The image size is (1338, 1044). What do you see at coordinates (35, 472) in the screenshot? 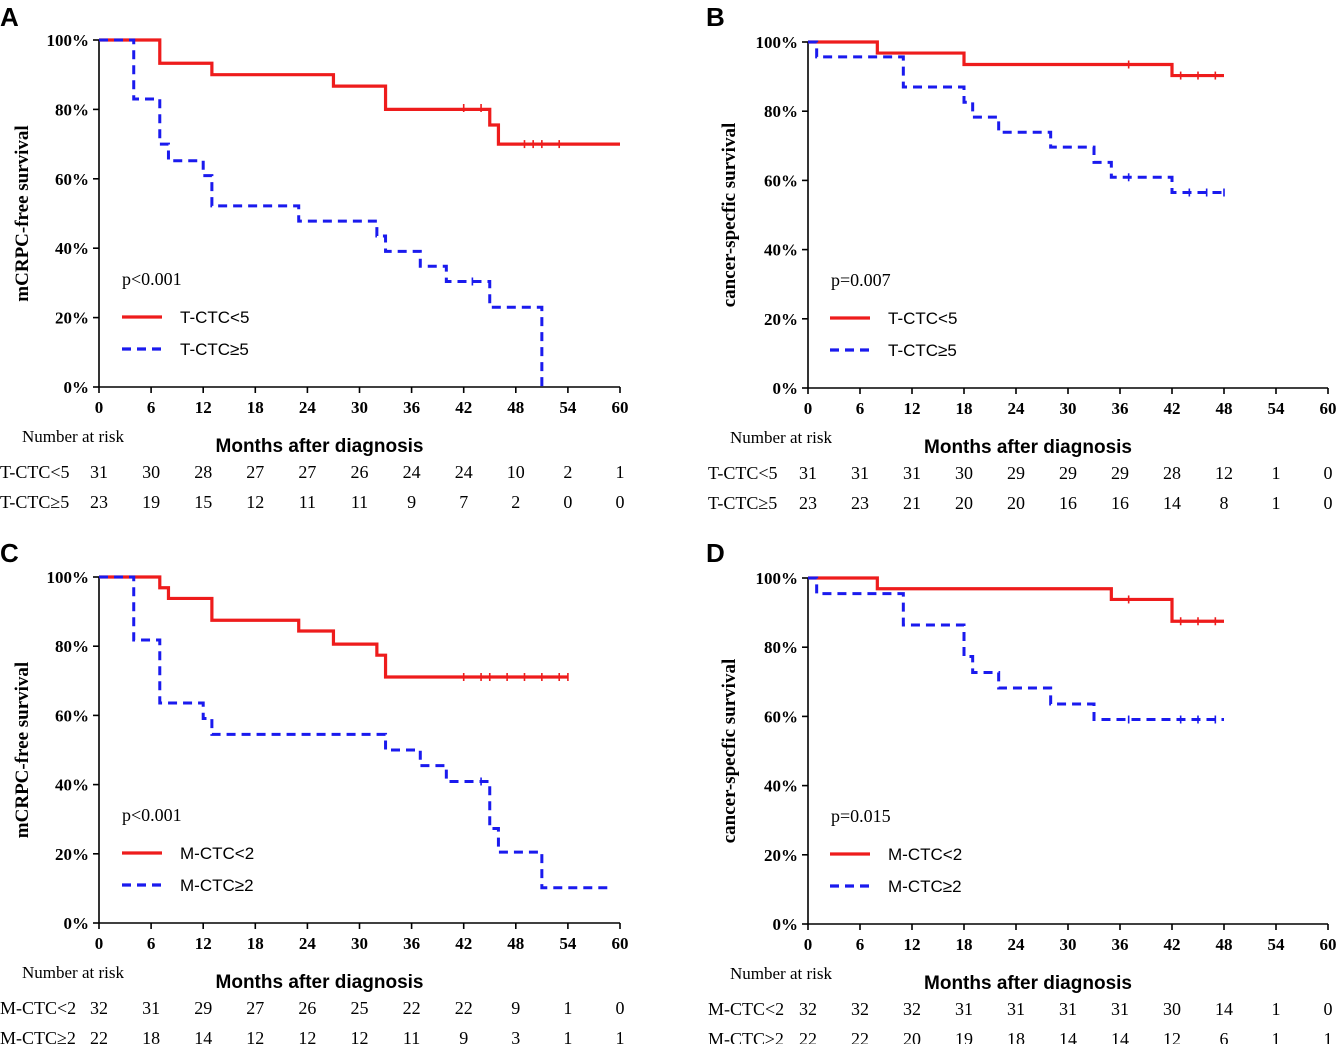
I see `risk-row-label: T-CTC<5` at bounding box center [35, 472].